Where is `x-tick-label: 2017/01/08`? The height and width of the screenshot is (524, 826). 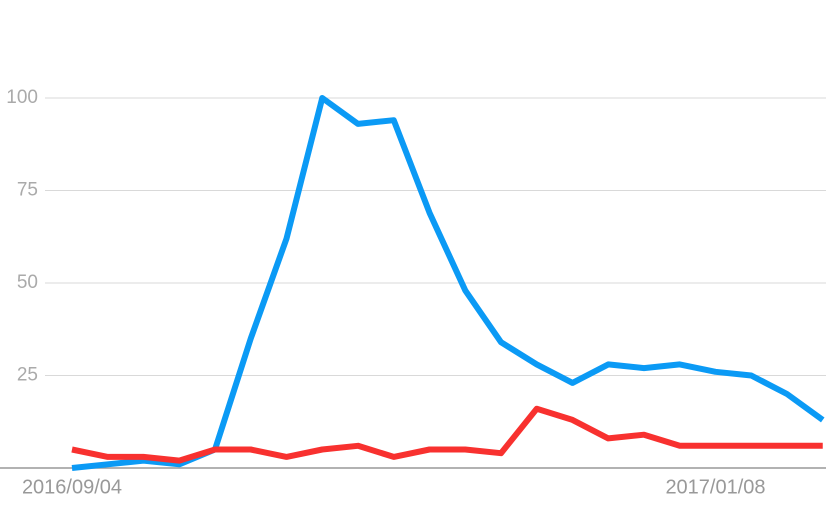 x-tick-label: 2017/01/08 is located at coordinates (715, 487).